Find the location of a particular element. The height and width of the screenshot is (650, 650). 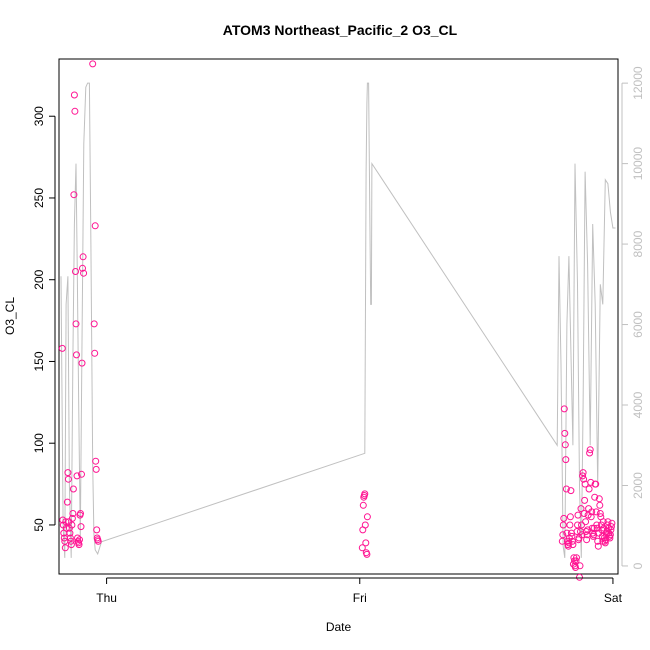

y-tick-label-right: 4000 is located at coordinates (638, 404).